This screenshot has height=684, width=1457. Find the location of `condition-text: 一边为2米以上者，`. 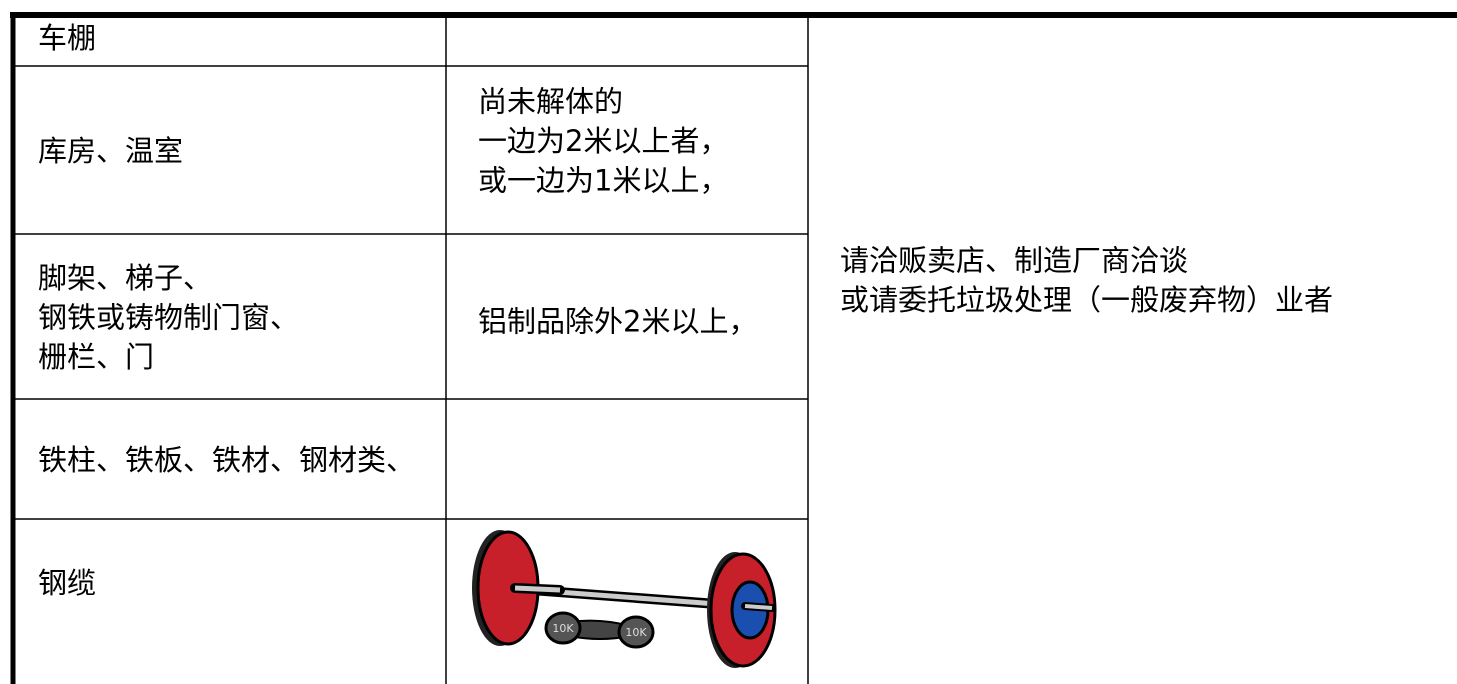

condition-text: 一边为2米以上者， is located at coordinates (603, 141).